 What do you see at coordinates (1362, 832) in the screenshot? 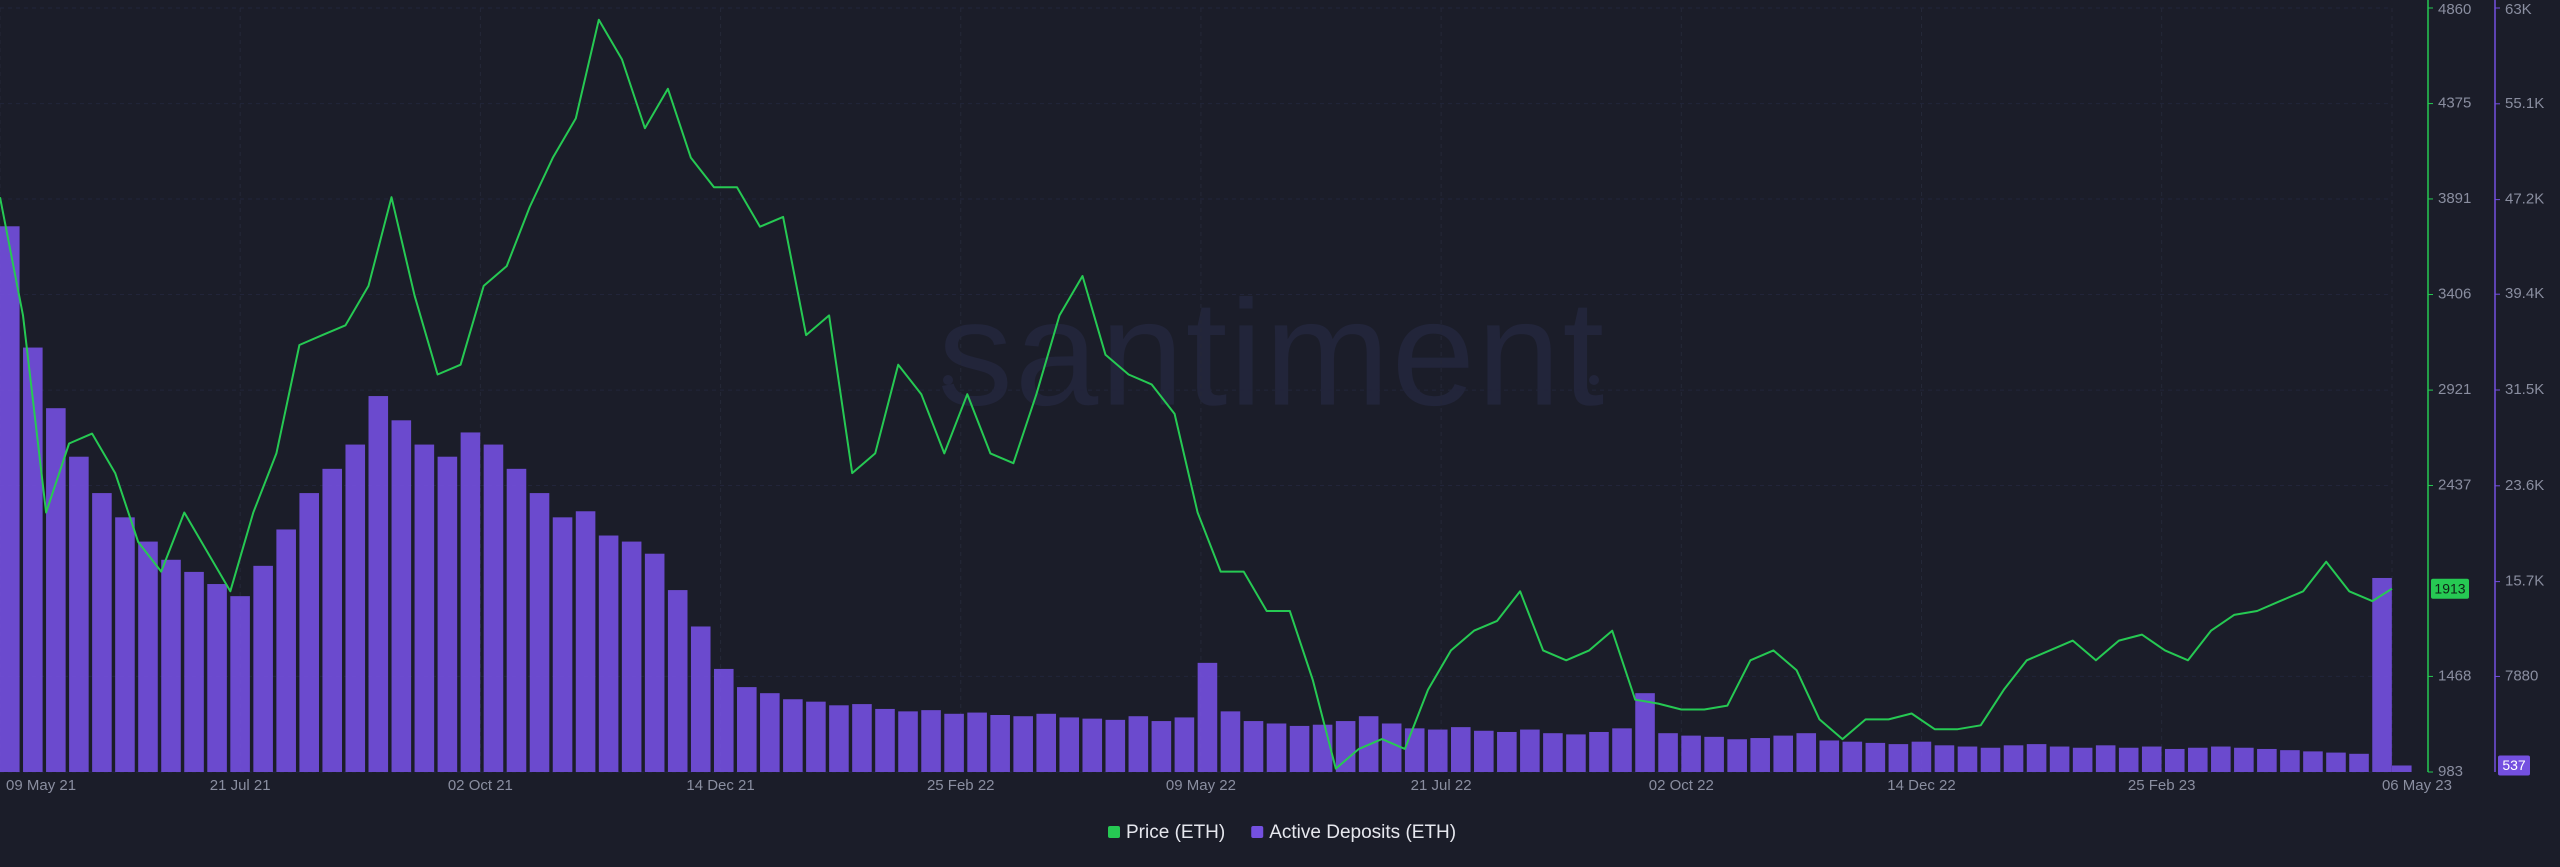
I see `legend-label: Active Deposits (ETH)` at bounding box center [1362, 832].